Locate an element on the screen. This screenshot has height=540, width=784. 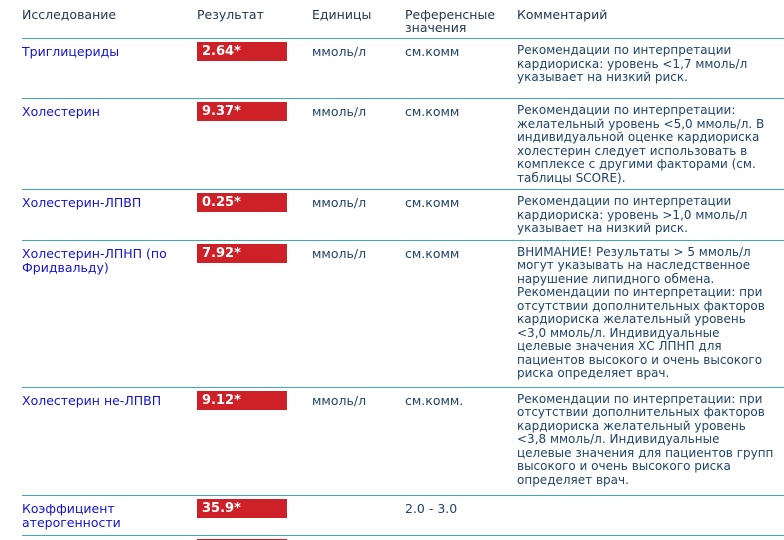
result-badge: 0.25* is located at coordinates (242, 202).